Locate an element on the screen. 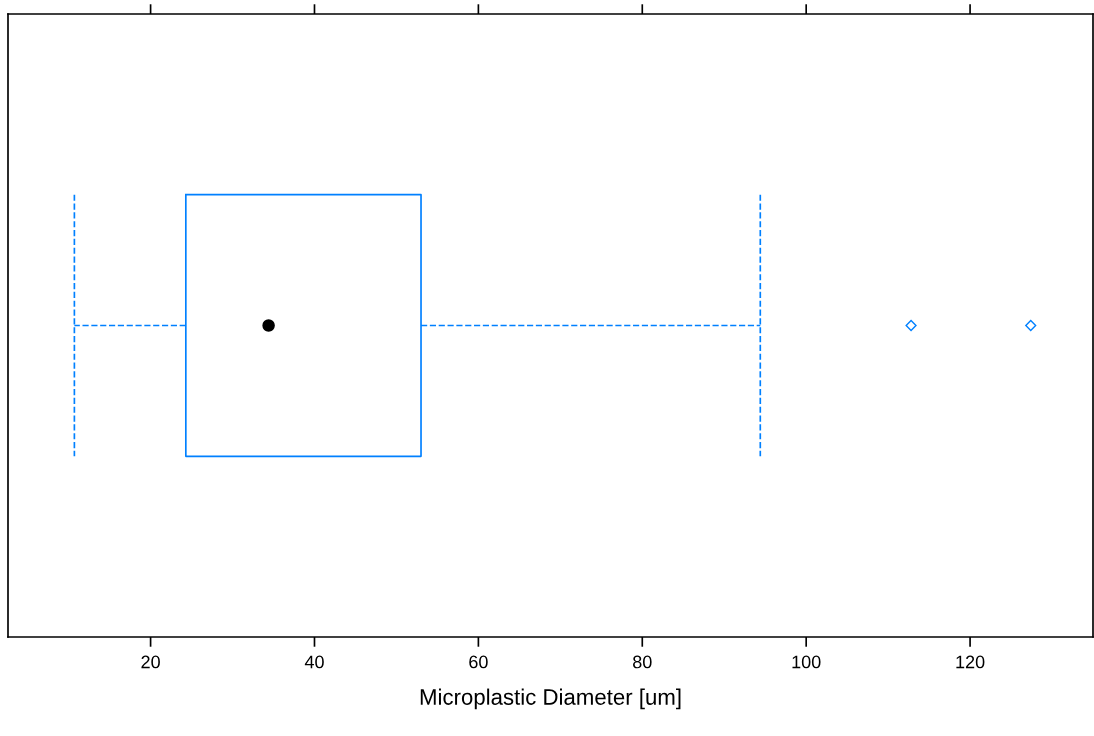 Image resolution: width=1094 pixels, height=736 pixels. x-tick-label: 40 is located at coordinates (314, 662).